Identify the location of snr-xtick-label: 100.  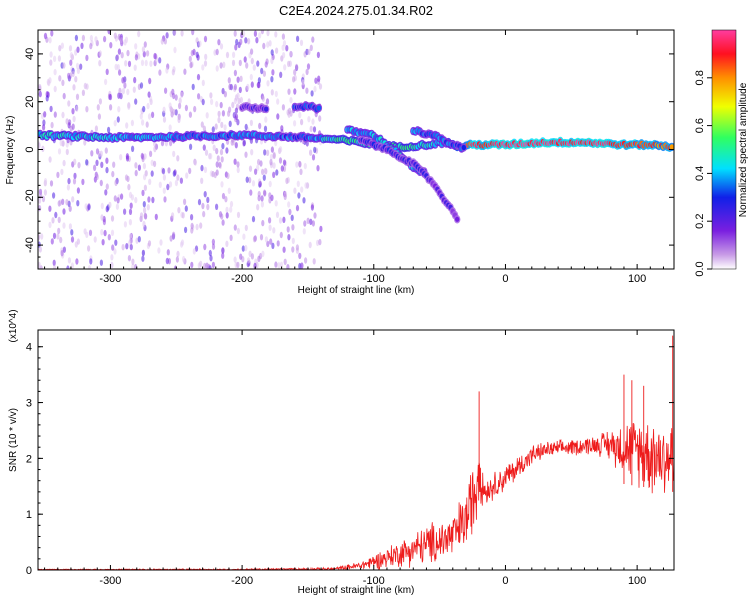
(637, 581).